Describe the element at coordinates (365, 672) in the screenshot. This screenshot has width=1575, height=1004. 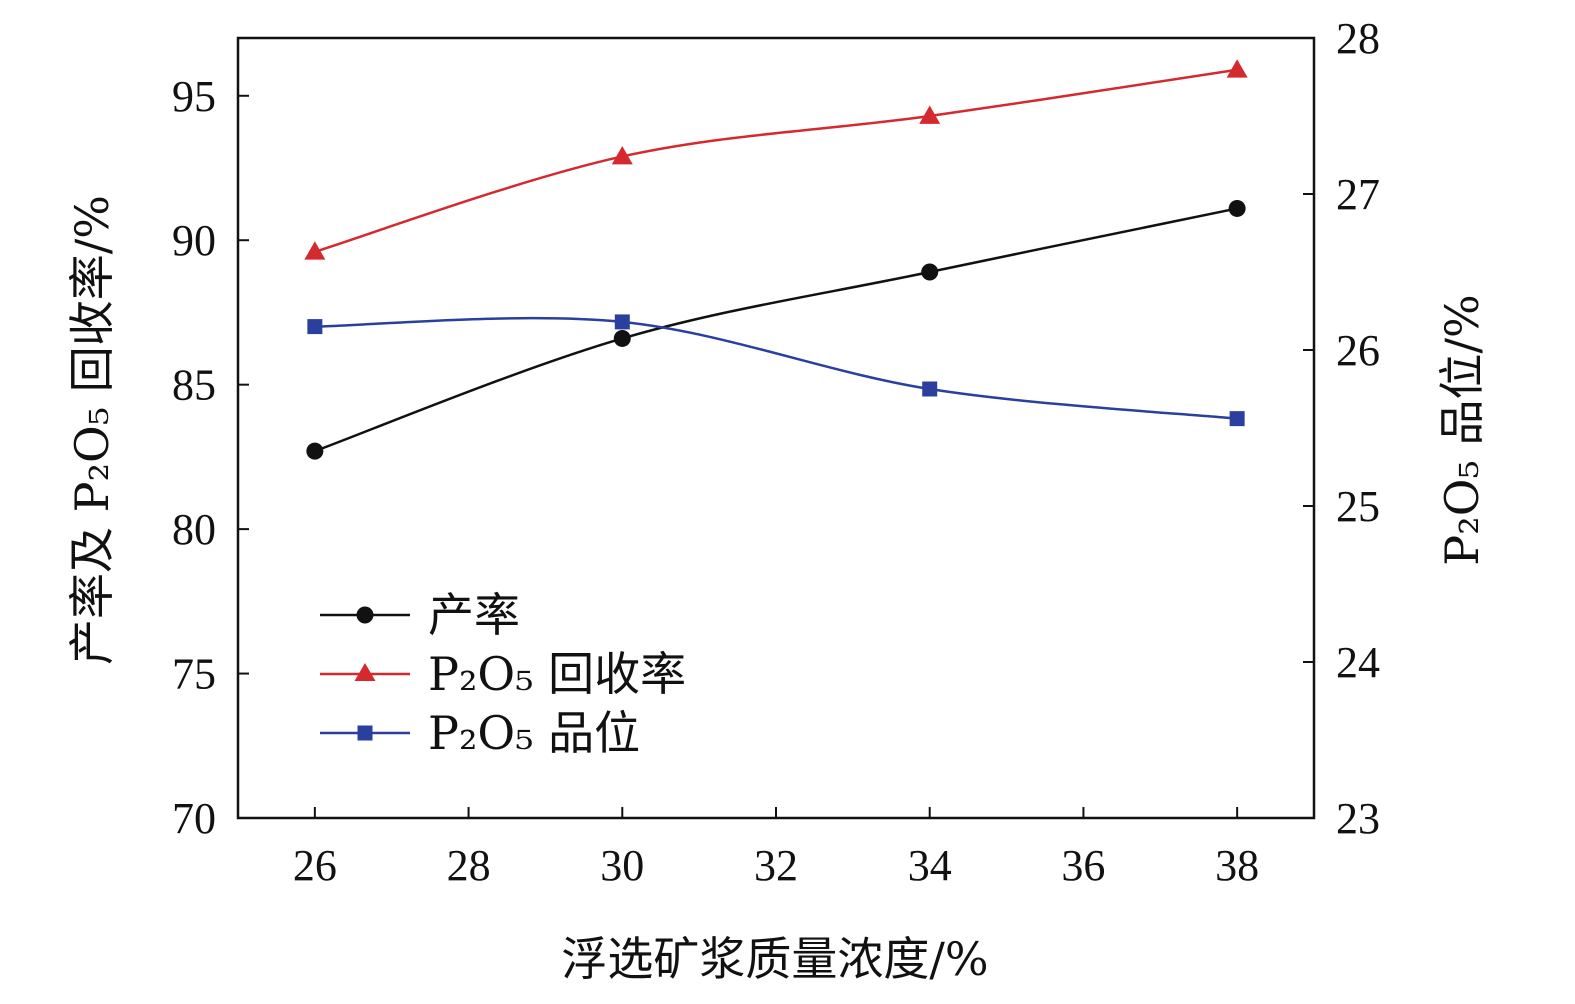
I see `legend-marker-triangle` at that location.